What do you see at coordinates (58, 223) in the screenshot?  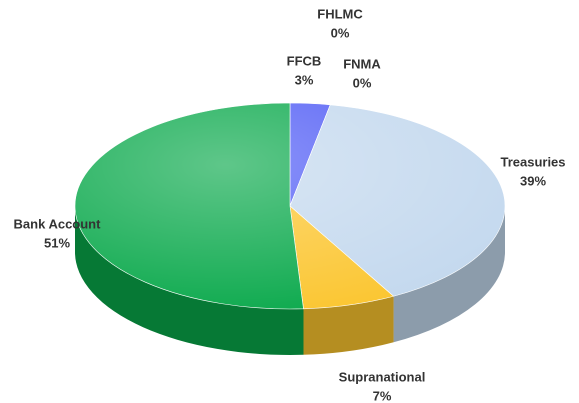 I see `slice-label: Bank Account` at bounding box center [58, 223].